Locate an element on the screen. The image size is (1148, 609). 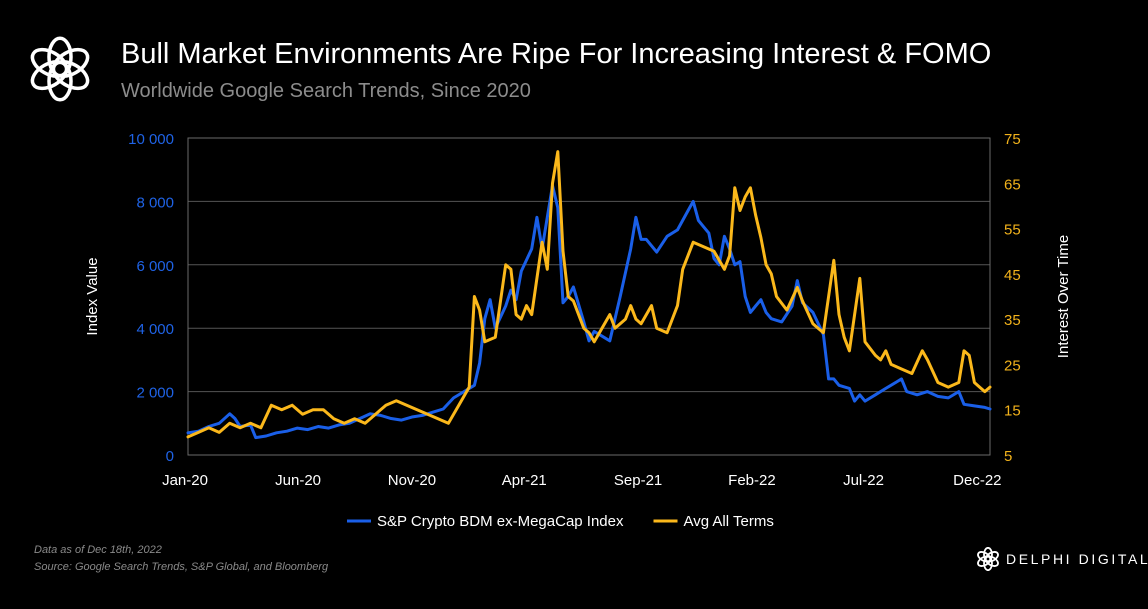
y-left-tick-label: 4 000 is located at coordinates (155, 329).